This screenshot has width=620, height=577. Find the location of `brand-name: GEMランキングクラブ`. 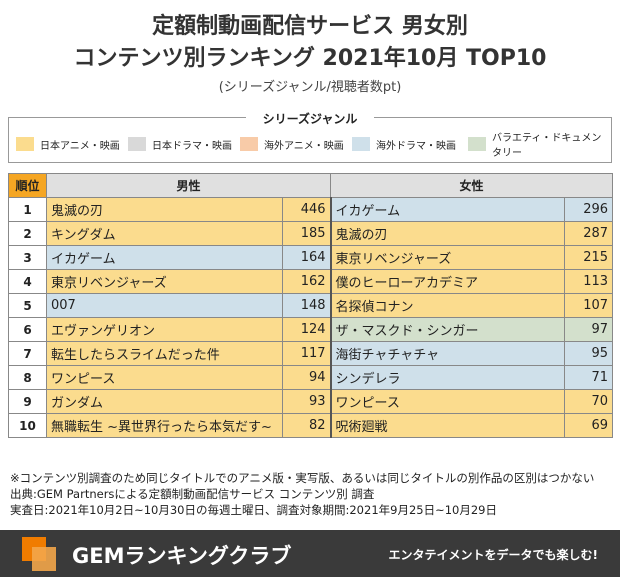

brand-name: GEMランキングクラブ is located at coordinates (182, 556).